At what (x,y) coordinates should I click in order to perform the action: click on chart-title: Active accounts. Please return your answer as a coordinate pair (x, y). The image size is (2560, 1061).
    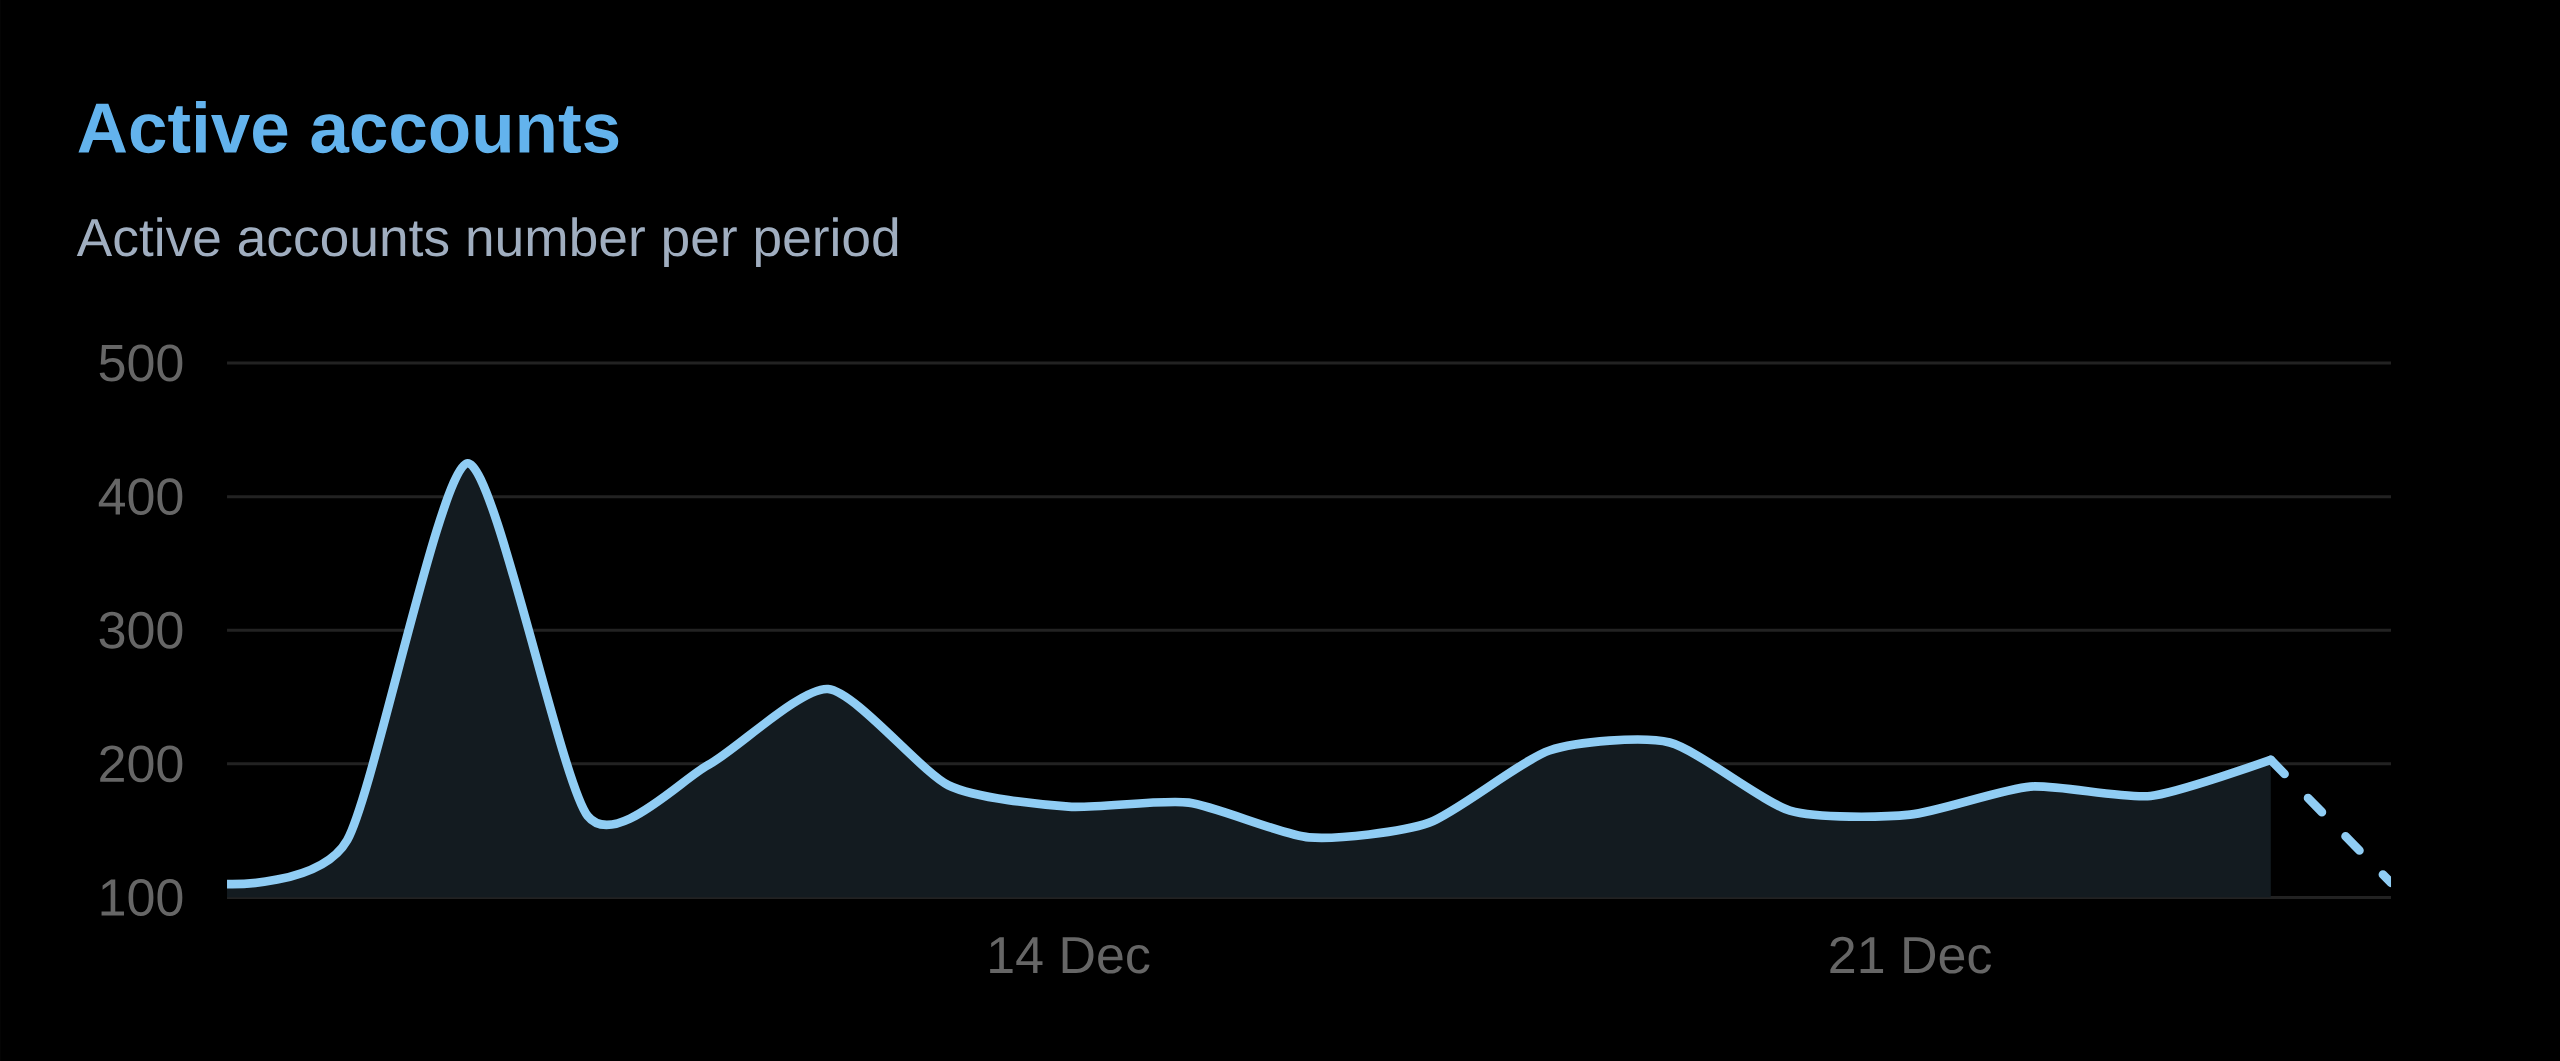
    Looking at the image, I should click on (348, 127).